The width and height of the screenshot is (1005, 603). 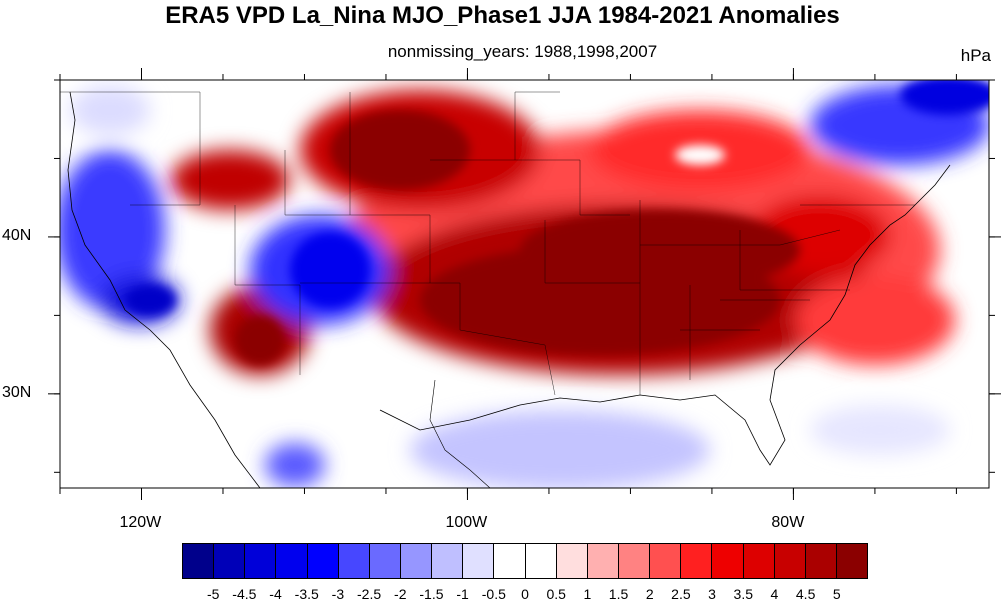 I want to click on colorbar-label: -0.5, so click(x=493, y=594).